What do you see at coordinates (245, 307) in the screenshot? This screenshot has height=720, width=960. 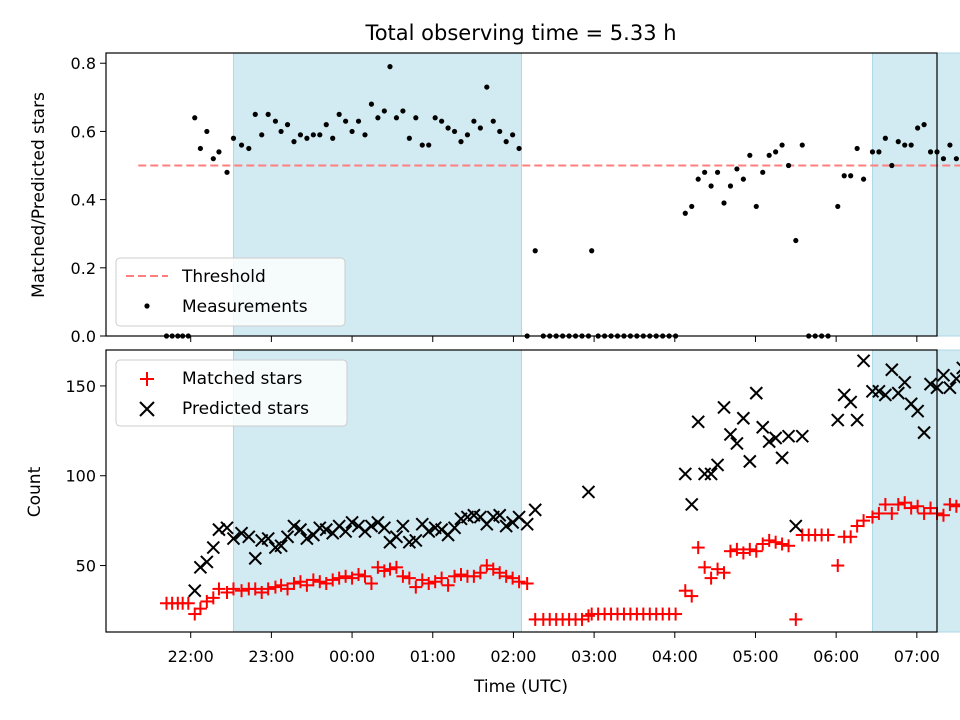 I see `measurements-legend-label: Measurements` at bounding box center [245, 307].